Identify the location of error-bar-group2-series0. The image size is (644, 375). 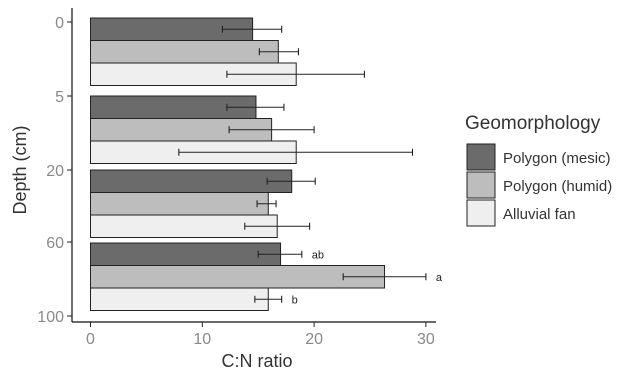
(291, 181).